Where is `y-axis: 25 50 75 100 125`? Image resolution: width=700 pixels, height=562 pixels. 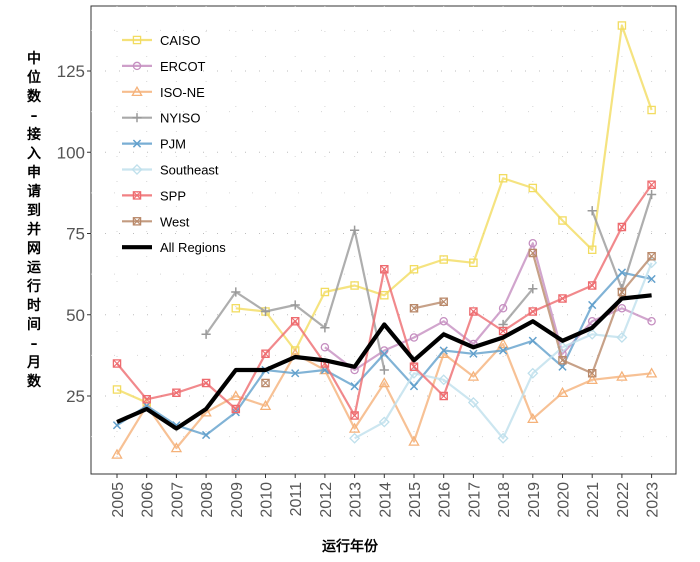
y-axis: 25 50 75 100 125 is located at coordinates (74, 234).